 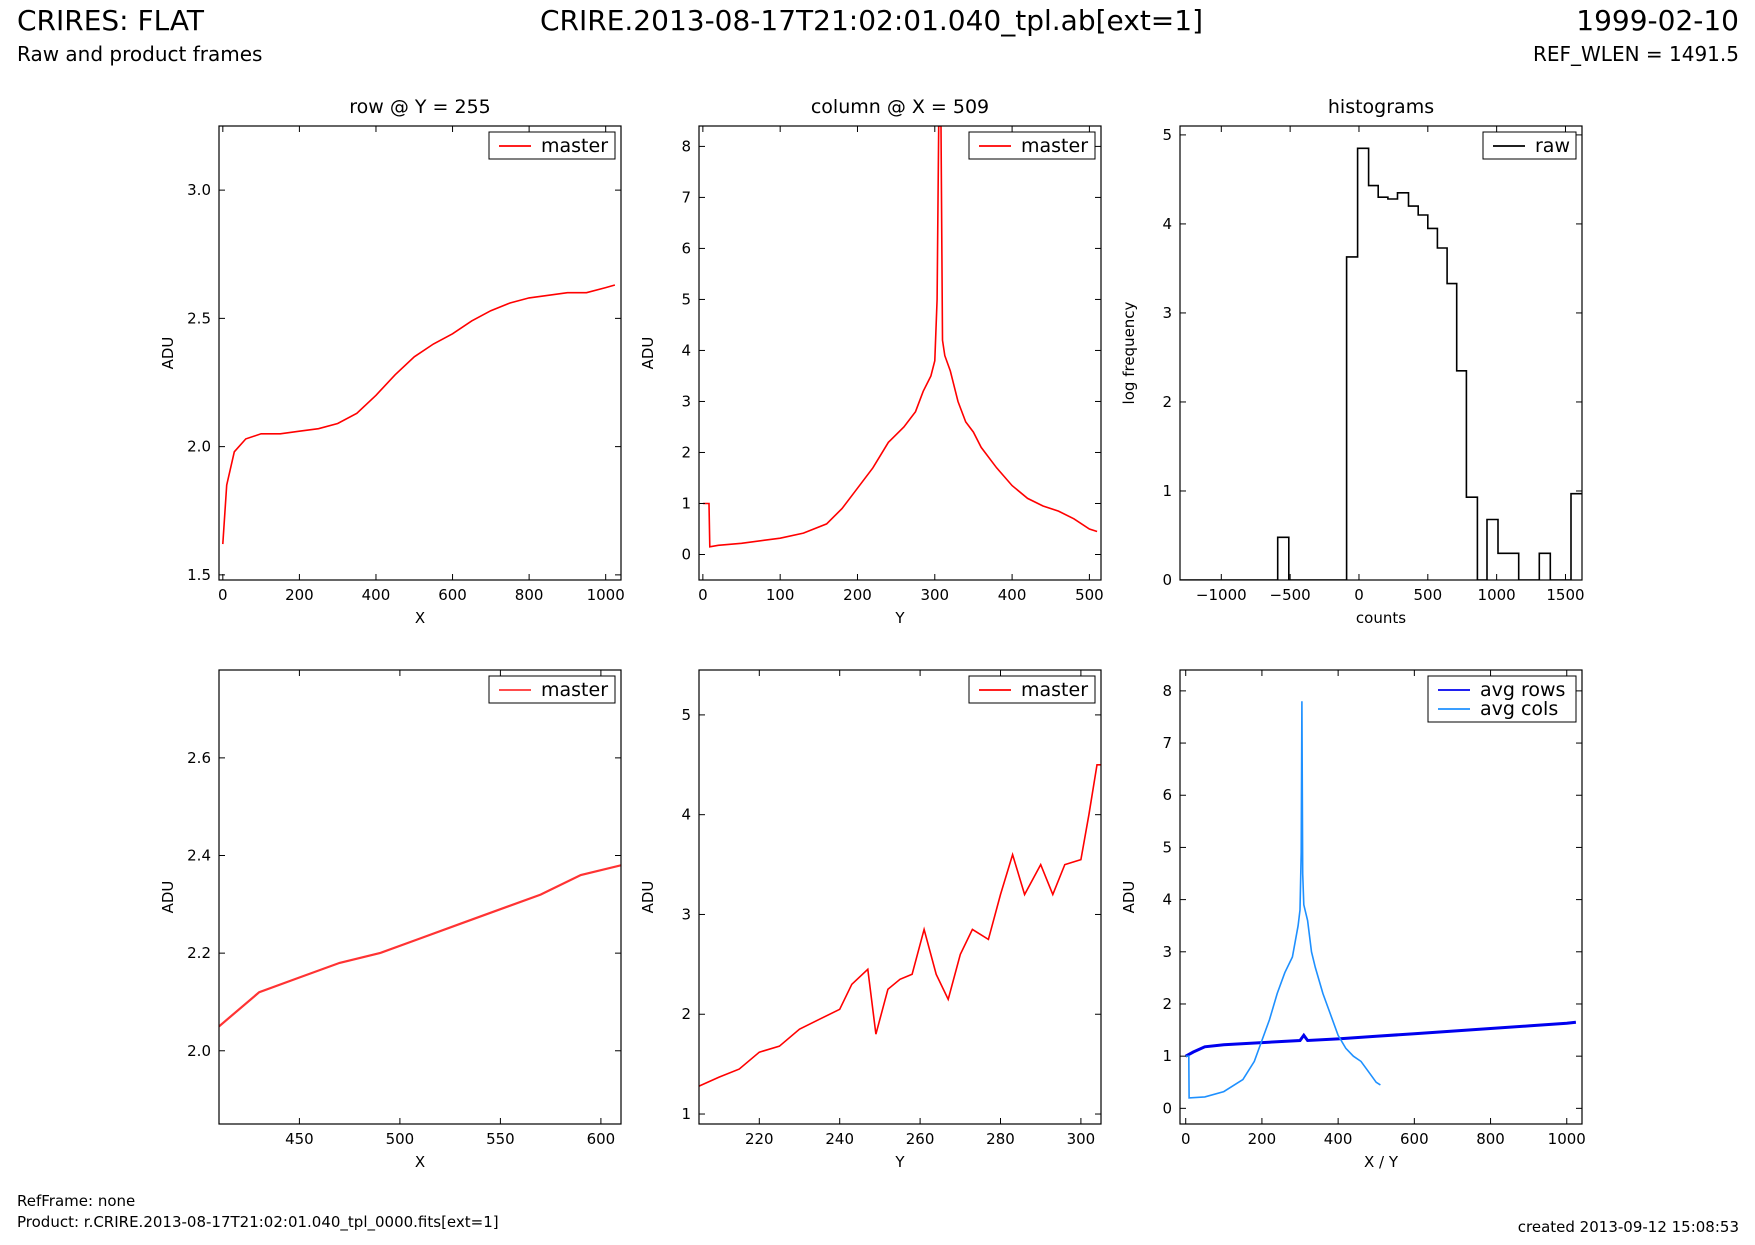 I want to click on y-axis-label: log frequency, so click(x=1129, y=352).